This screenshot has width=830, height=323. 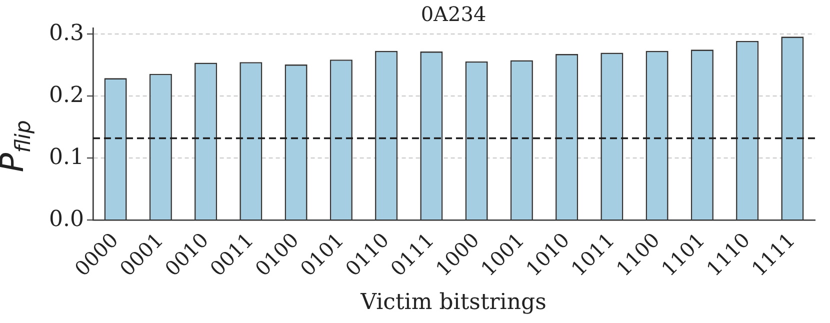 I want to click on y-tick-label: 0.0, so click(x=66, y=219).